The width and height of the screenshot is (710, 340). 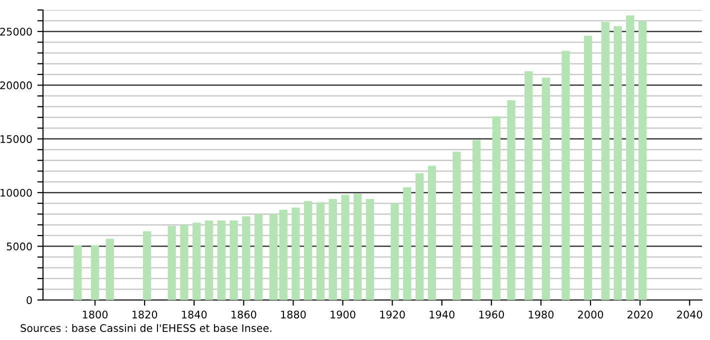 What do you see at coordinates (244, 314) in the screenshot?
I see `x-tick-label: 1860` at bounding box center [244, 314].